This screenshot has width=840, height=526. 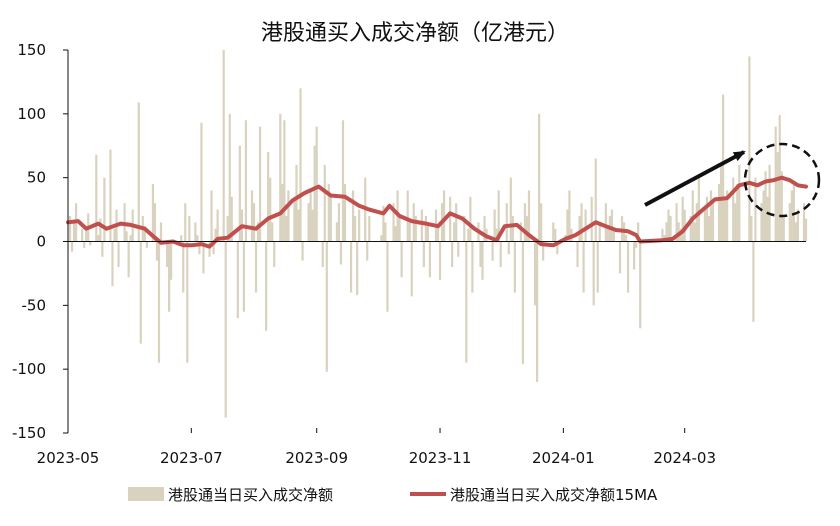 I want to click on y-tick-label: 150, so click(x=31, y=50).